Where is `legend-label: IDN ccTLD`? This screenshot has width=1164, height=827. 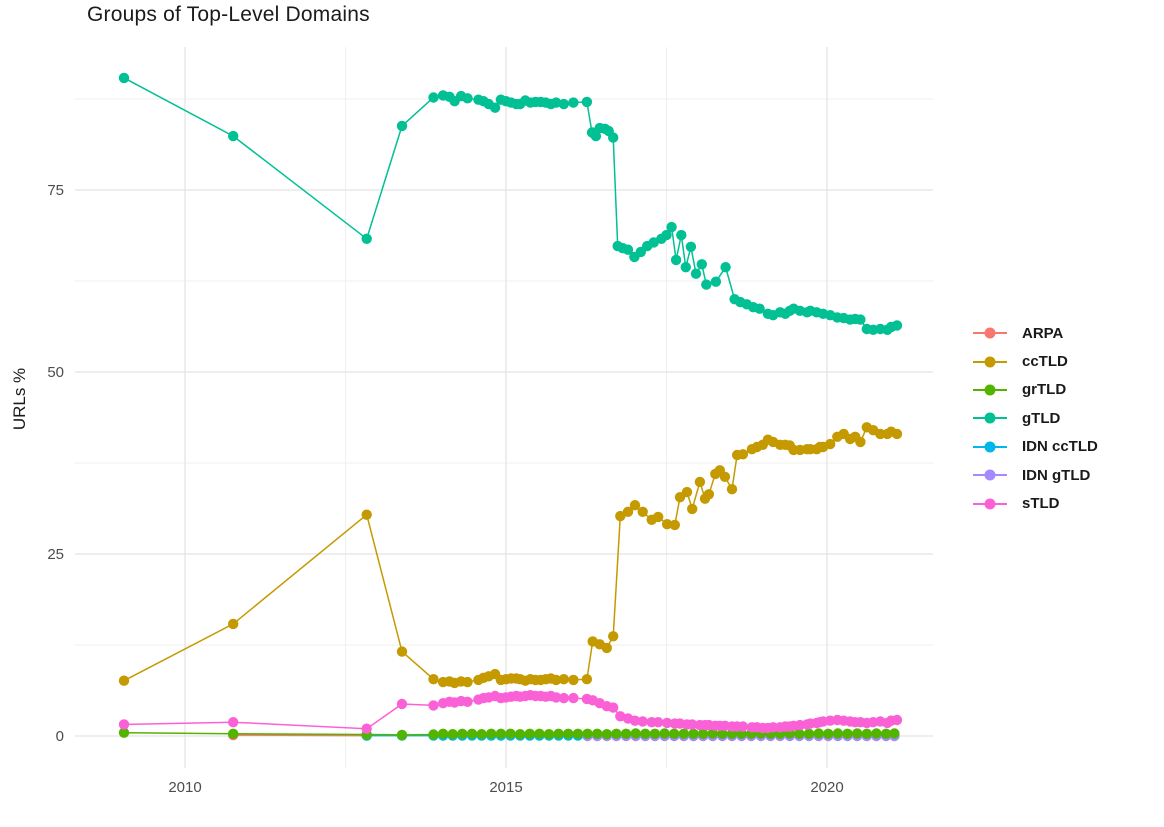
legend-label: IDN ccTLD is located at coordinates (1060, 447).